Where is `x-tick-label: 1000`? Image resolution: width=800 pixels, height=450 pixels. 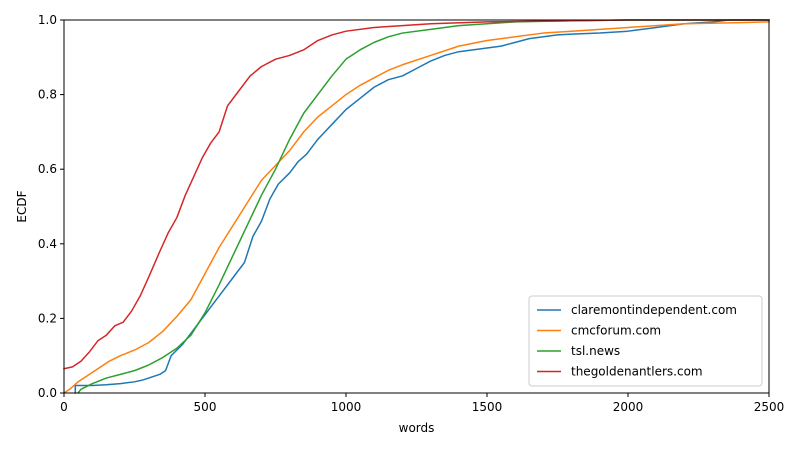 x-tick-label: 1000 is located at coordinates (346, 407).